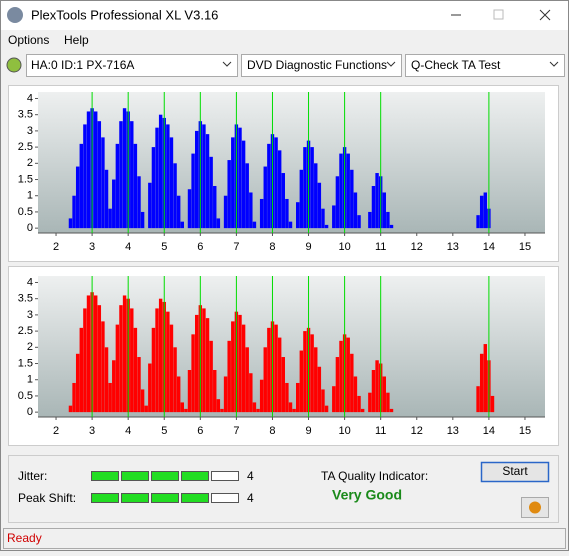 This screenshot has height=556, width=569. I want to click on y-tick-label: 0.5, so click(25, 212).